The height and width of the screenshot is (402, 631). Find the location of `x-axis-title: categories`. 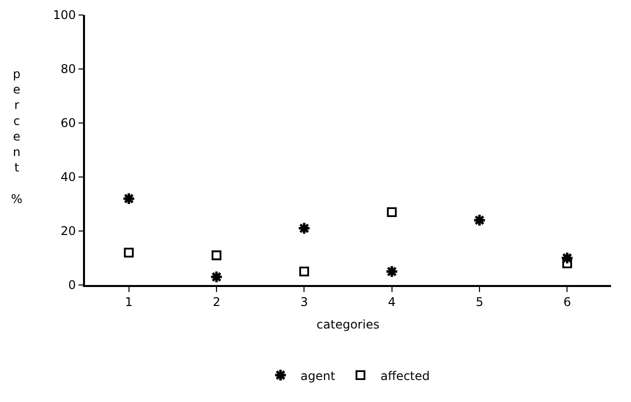

x-axis-title: categories is located at coordinates (348, 325).